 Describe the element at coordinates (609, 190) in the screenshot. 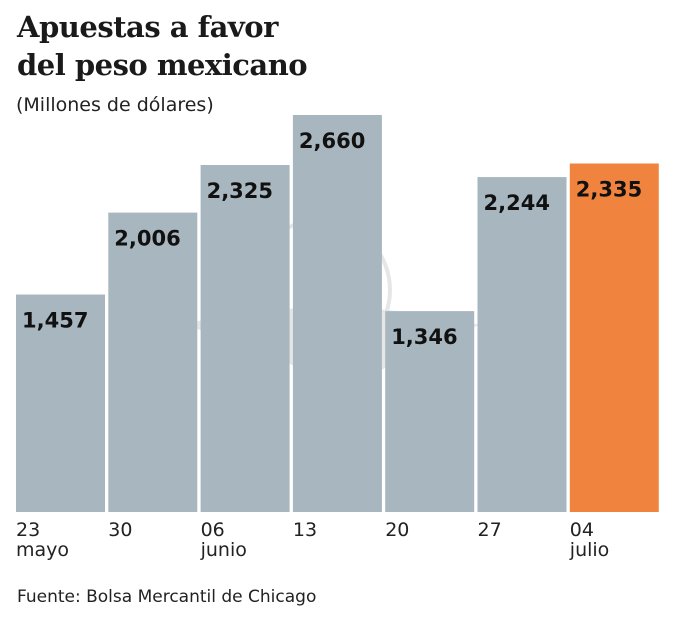

I see `data-label: 2,335` at that location.